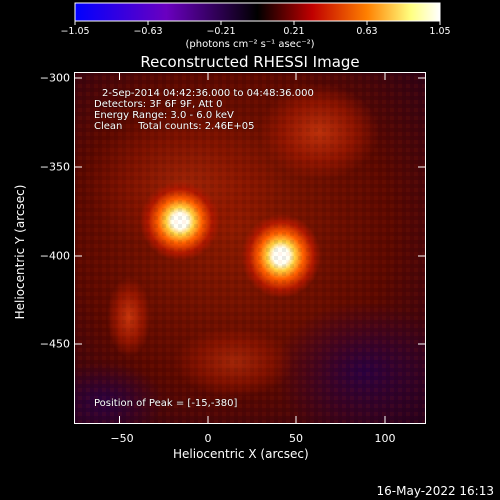 Image resolution: width=500 pixels, height=500 pixels. What do you see at coordinates (174, 126) in the screenshot?
I see `clean-counts-label: Clean Total counts: 2.46E+05` at bounding box center [174, 126].